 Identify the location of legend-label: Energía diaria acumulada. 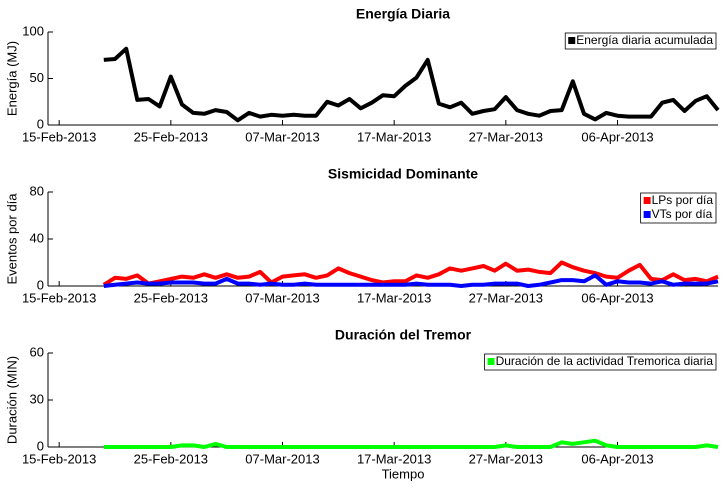
(644, 40).